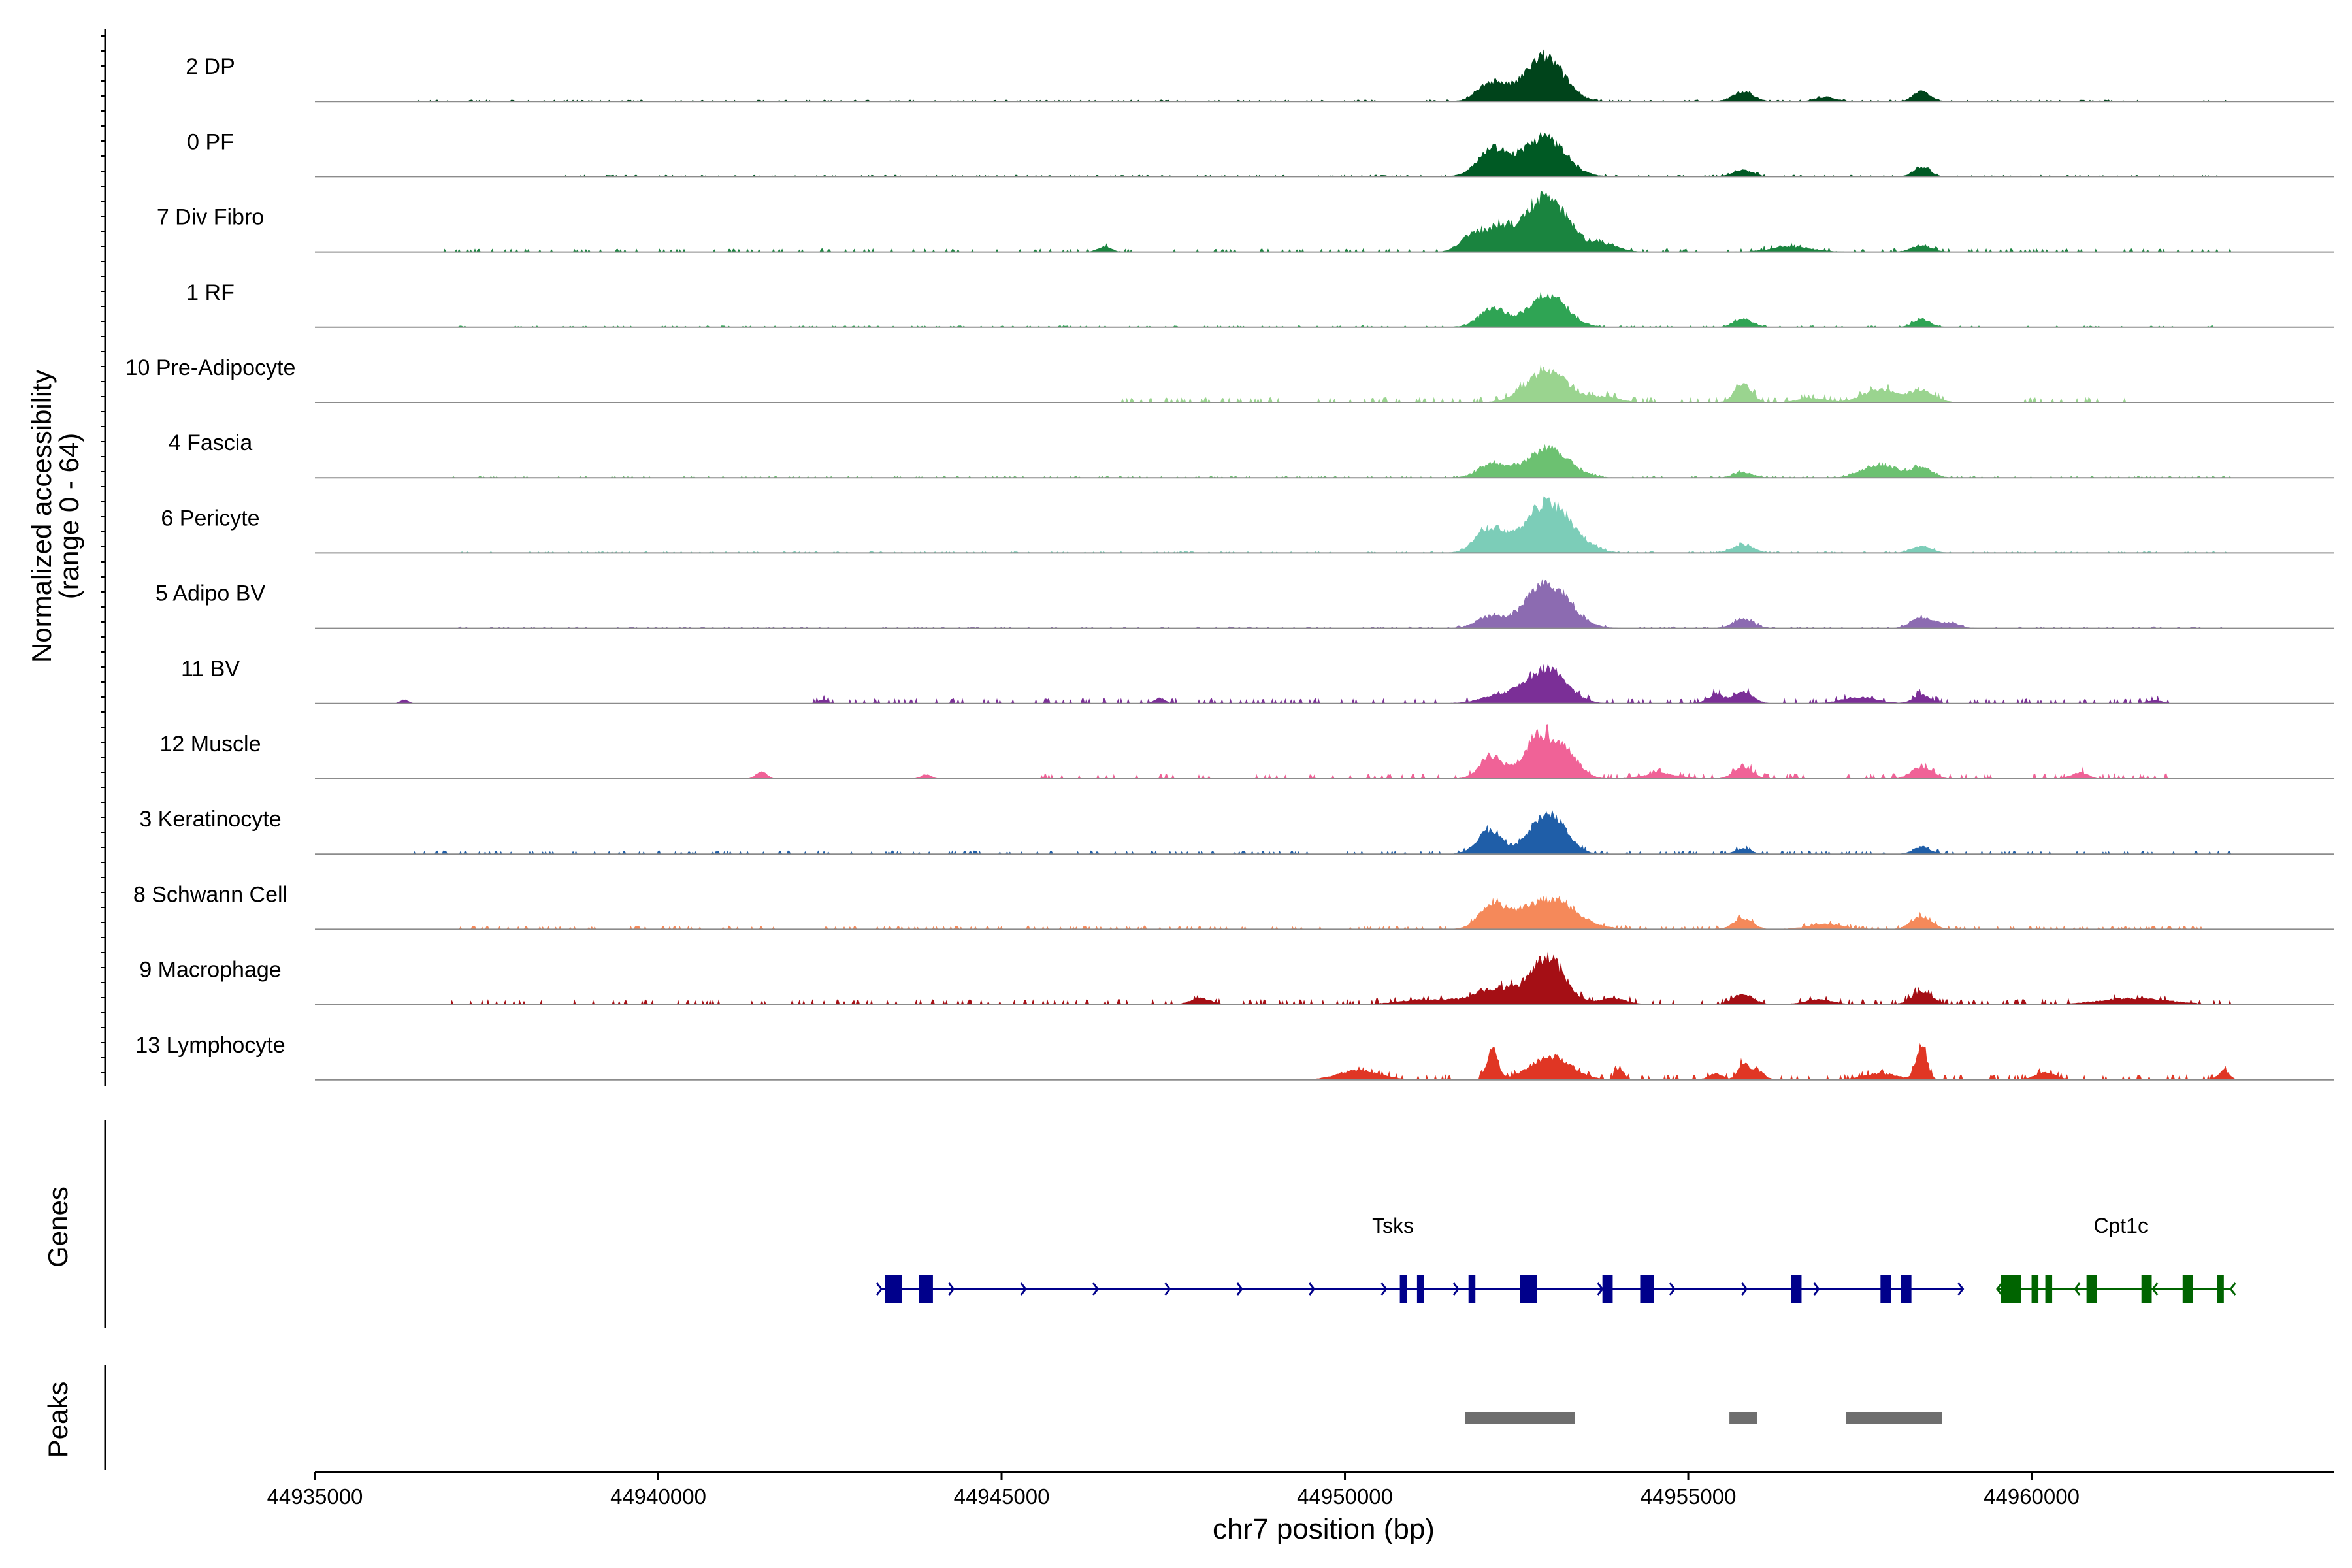 This screenshot has height=1568, width=2352. I want to click on peaks-panel, so click(1023, 1417).